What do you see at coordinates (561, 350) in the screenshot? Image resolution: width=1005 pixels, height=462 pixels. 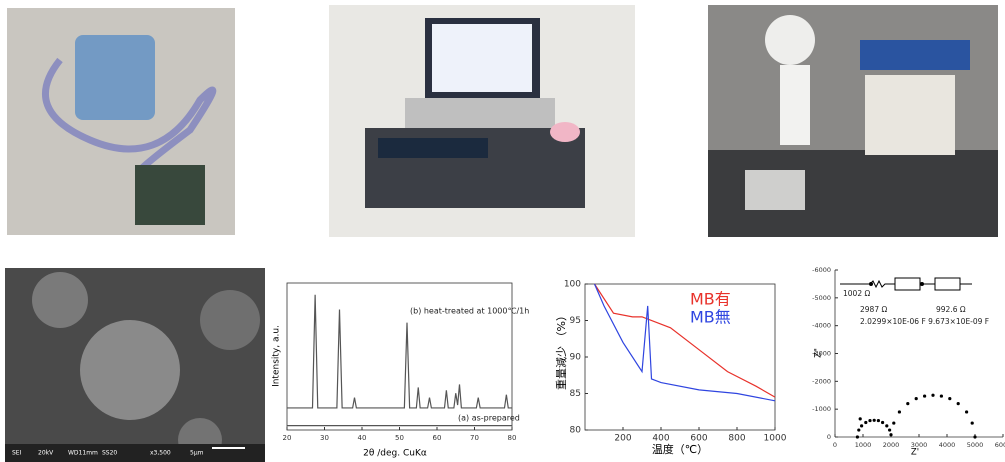 I see `y-axis-label: 重量減少 （%）` at bounding box center [561, 350].